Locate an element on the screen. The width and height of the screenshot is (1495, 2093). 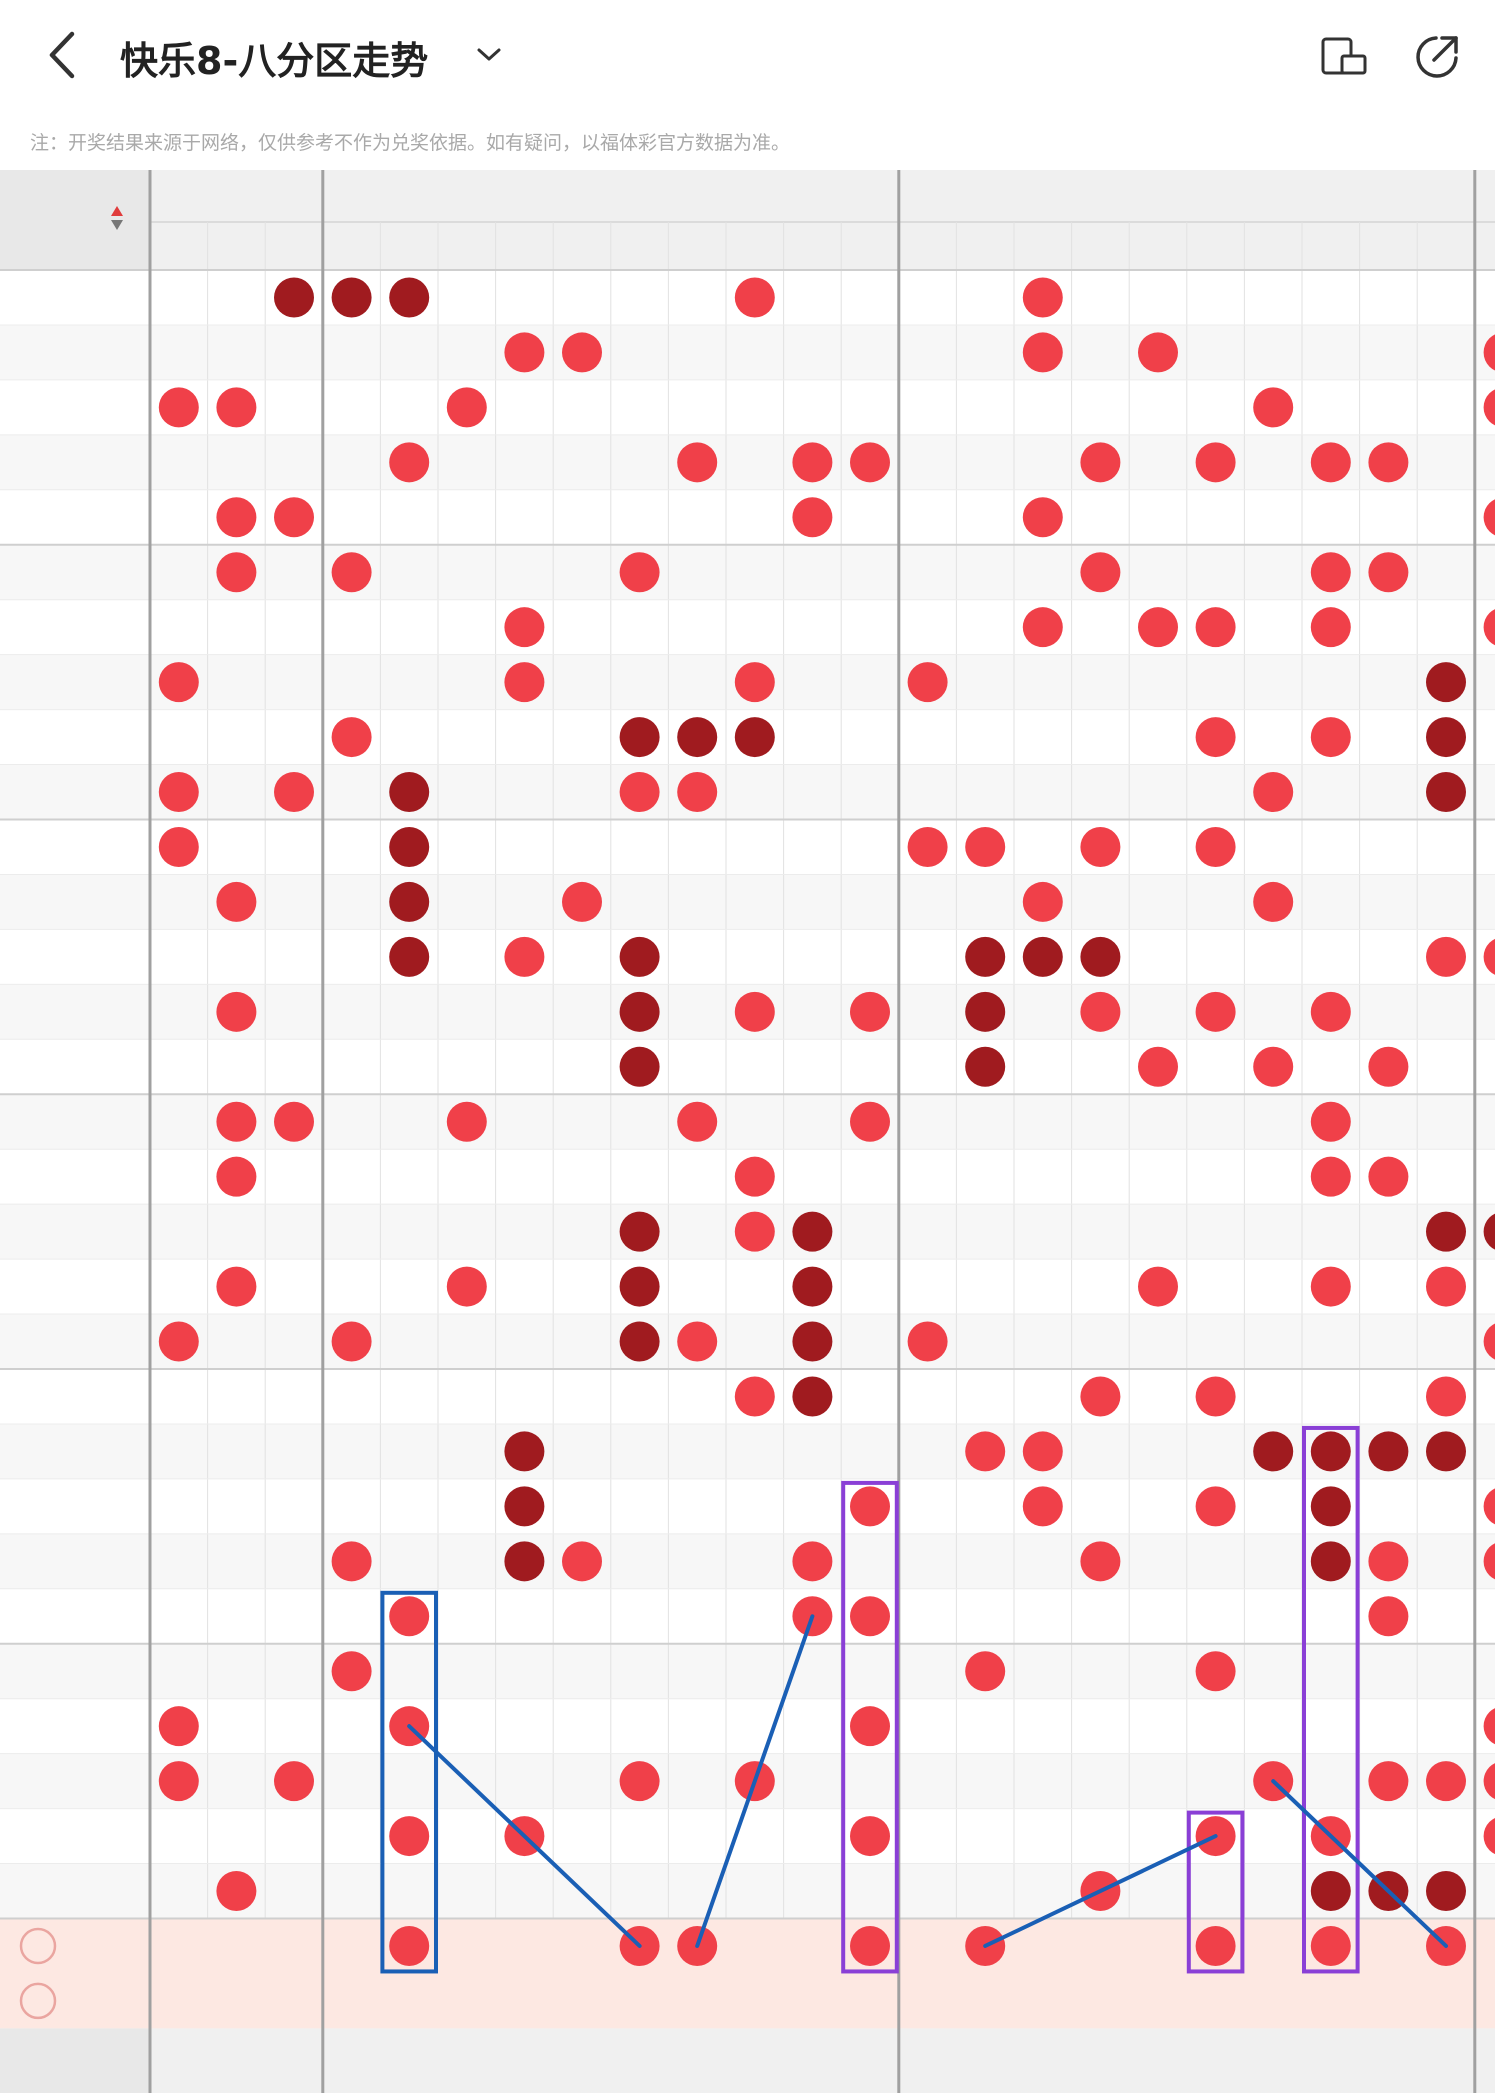
page-title: 快乐8-八分区走势 is located at coordinates (274, 61).